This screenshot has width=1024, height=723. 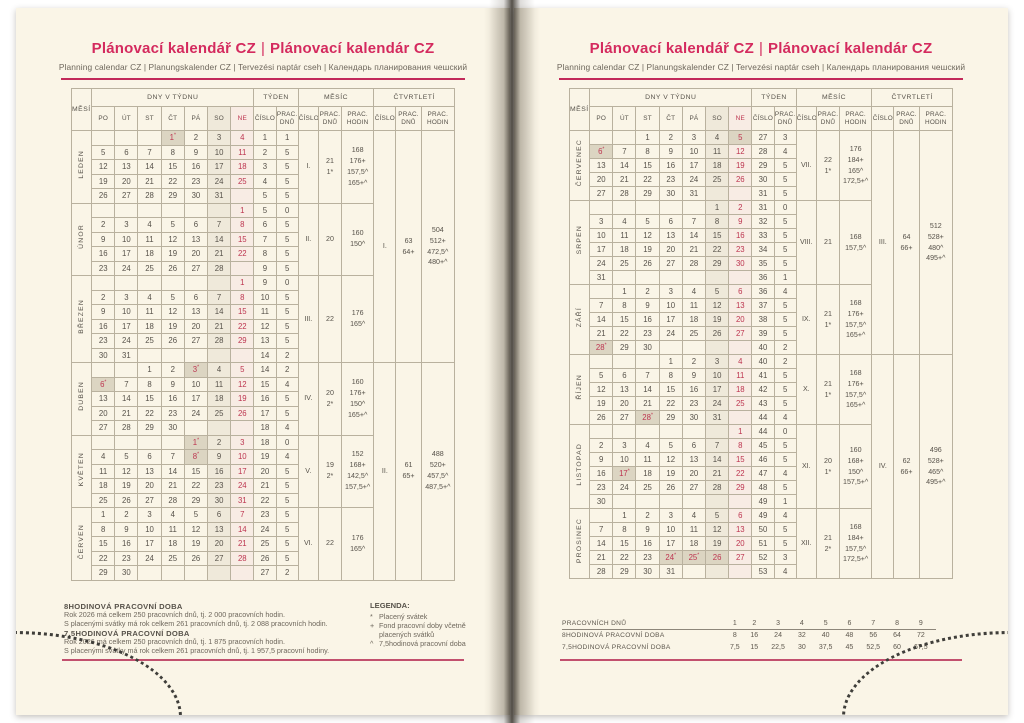 I want to click on day-cell: 27, so click(x=126, y=196).